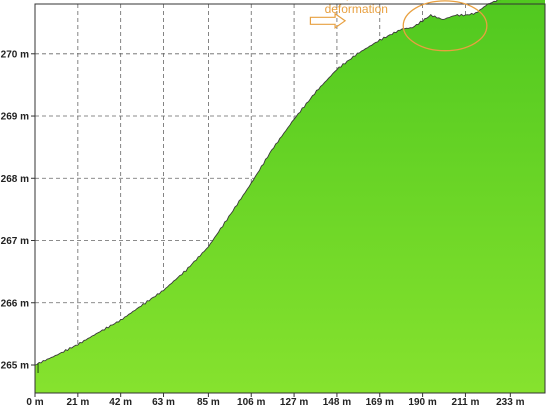  I want to click on x-tick-label-6: 127 m, so click(294, 402).